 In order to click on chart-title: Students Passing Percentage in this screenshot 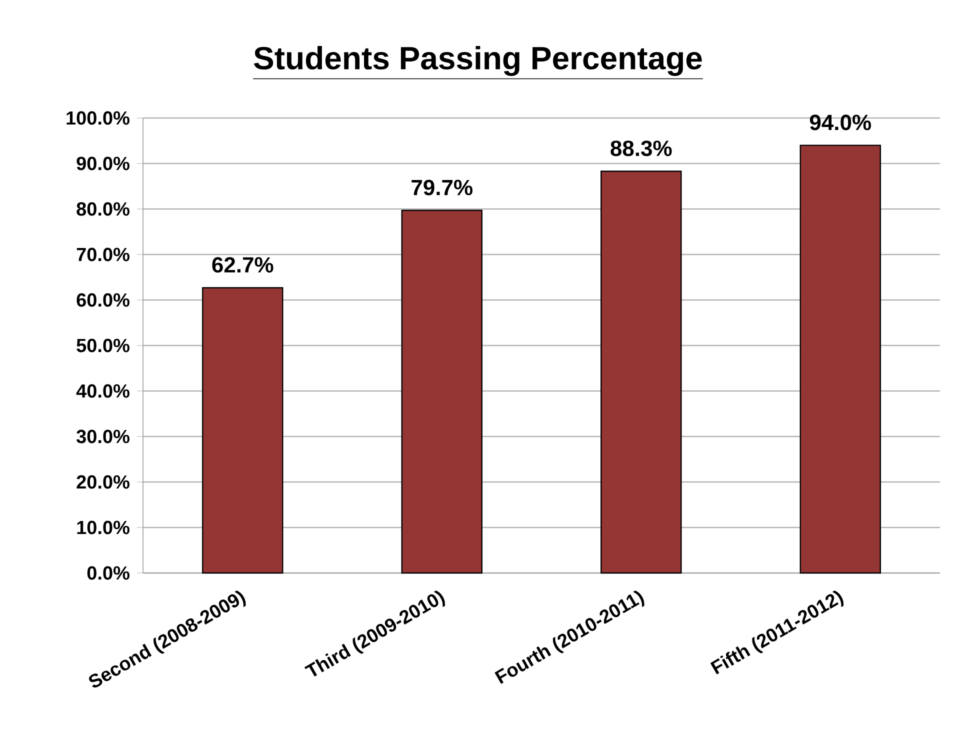, I will do `click(478, 61)`.